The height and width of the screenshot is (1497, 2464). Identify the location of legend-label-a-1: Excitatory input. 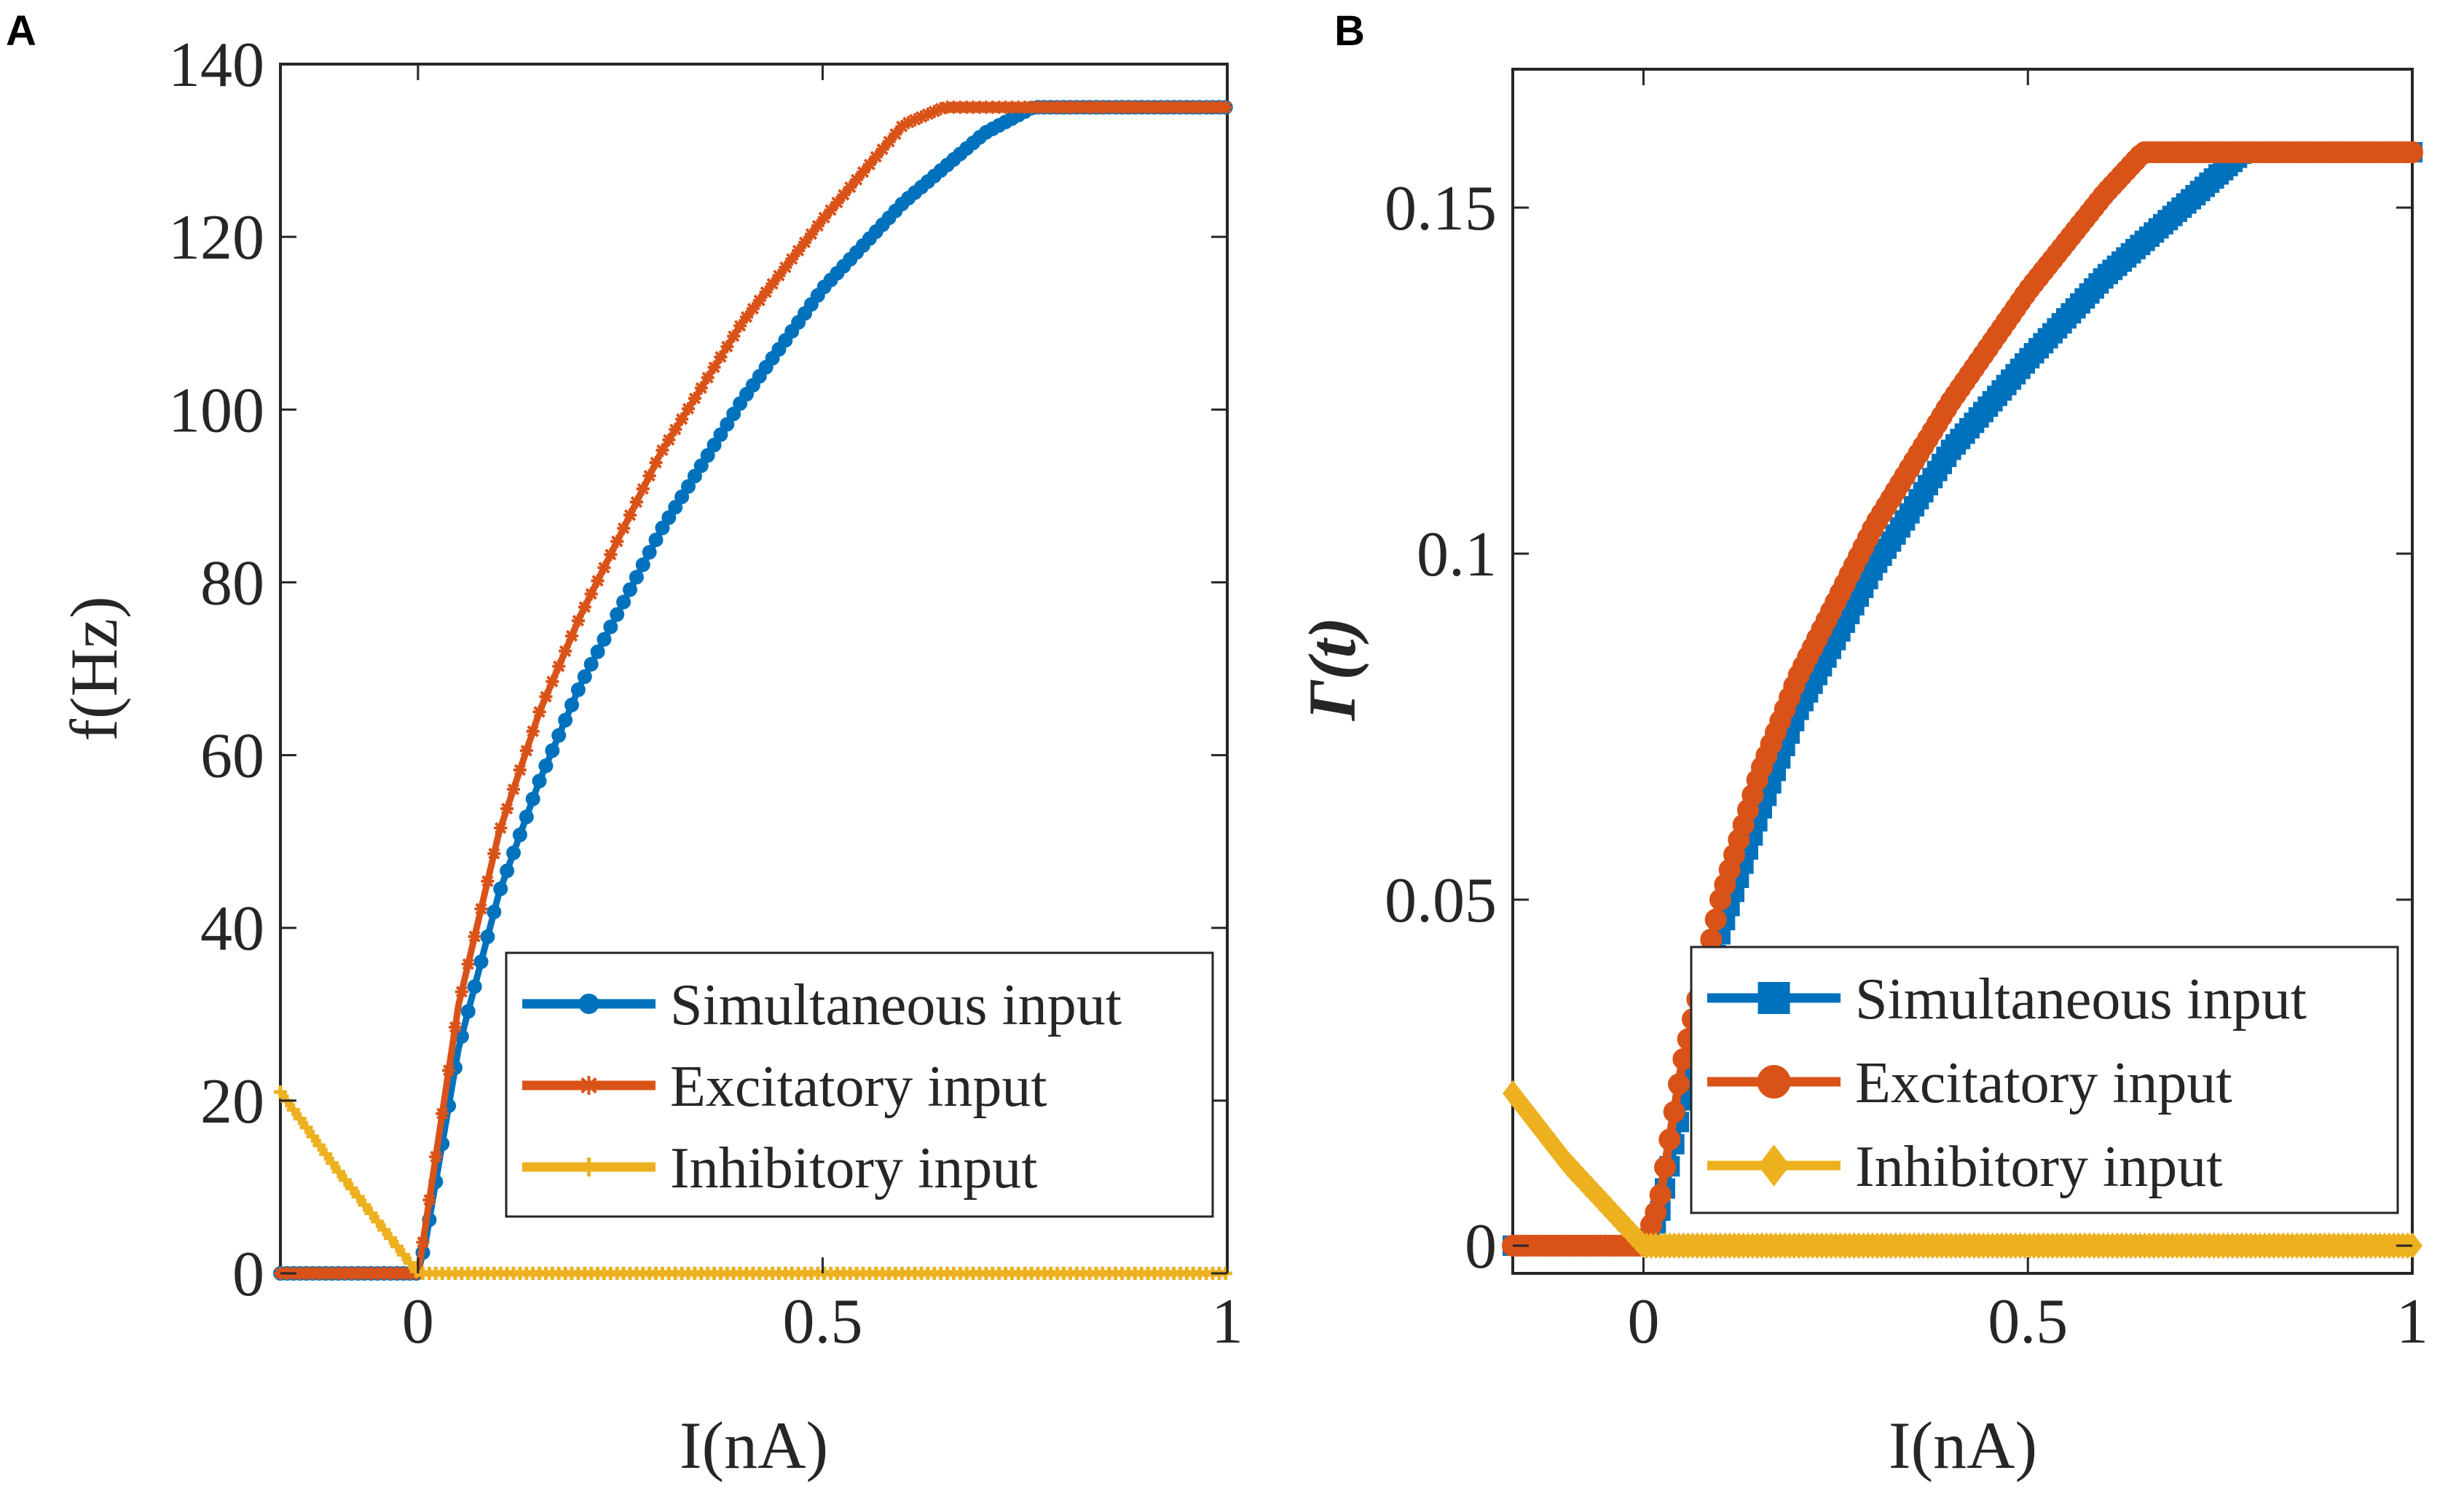
(859, 1087).